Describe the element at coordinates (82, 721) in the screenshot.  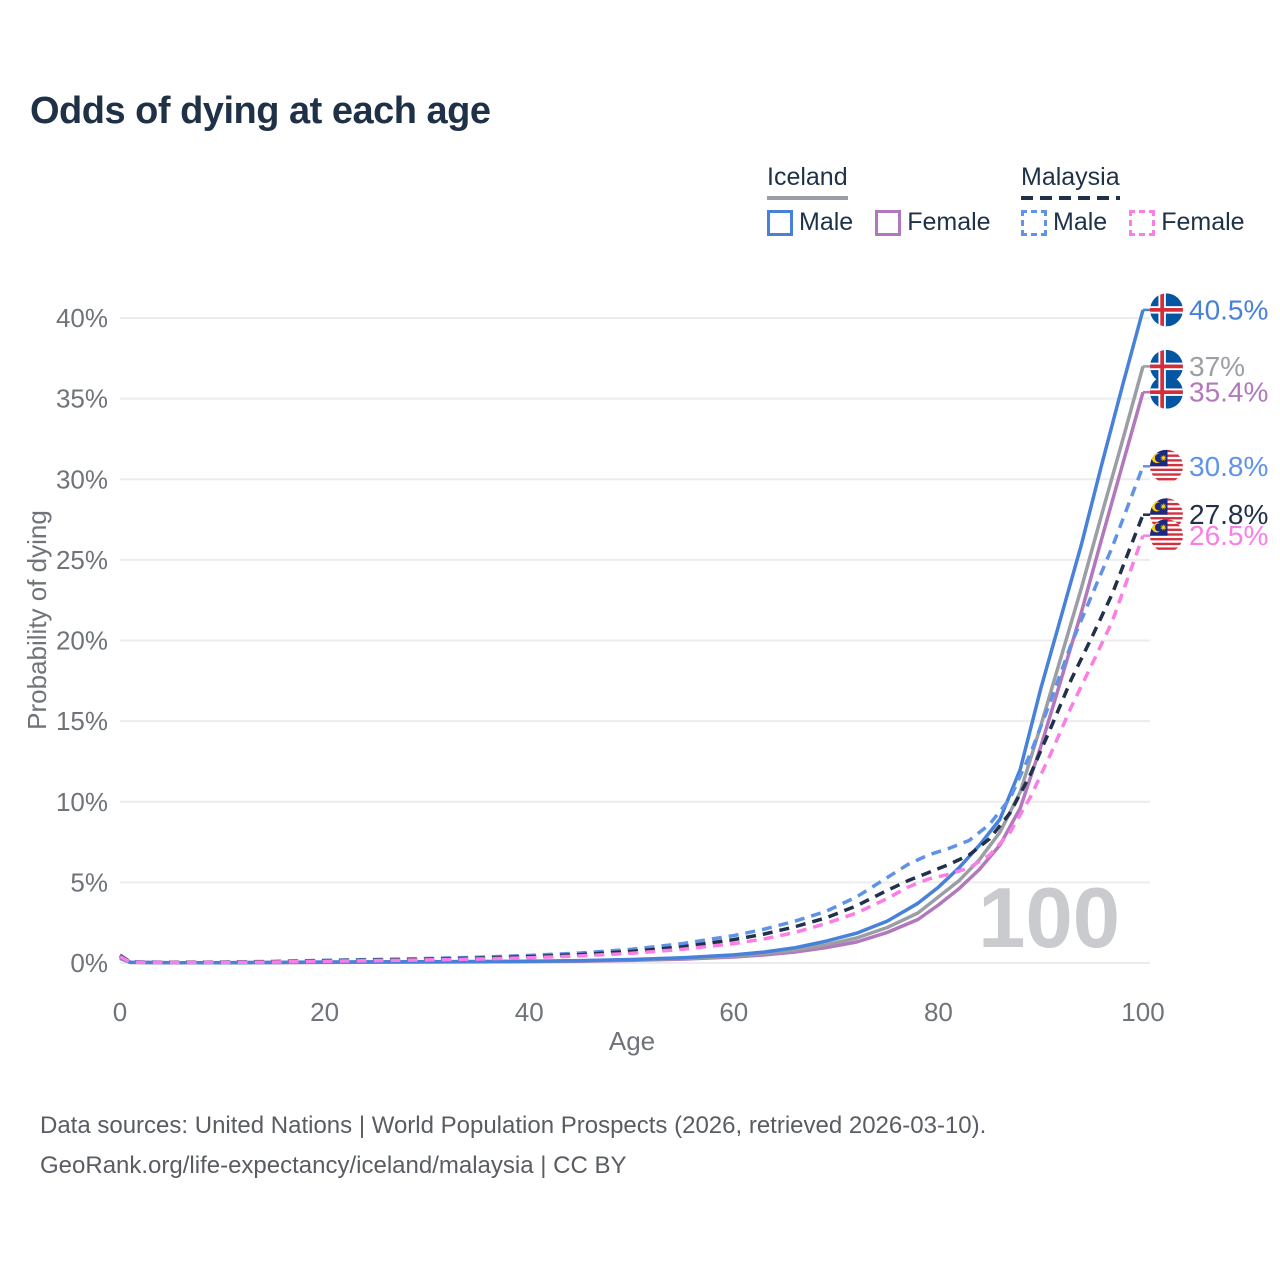
I see `y-tick-label: 15%` at that location.